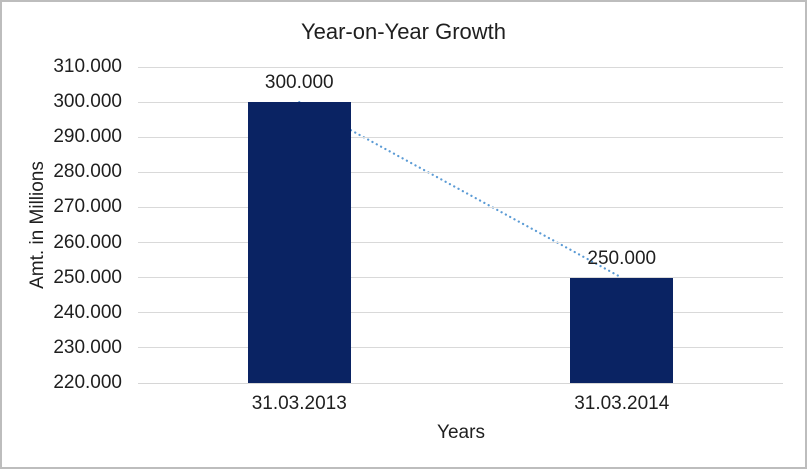 This screenshot has height=469, width=807. I want to click on y-tick-label: 270.000, so click(87, 207).